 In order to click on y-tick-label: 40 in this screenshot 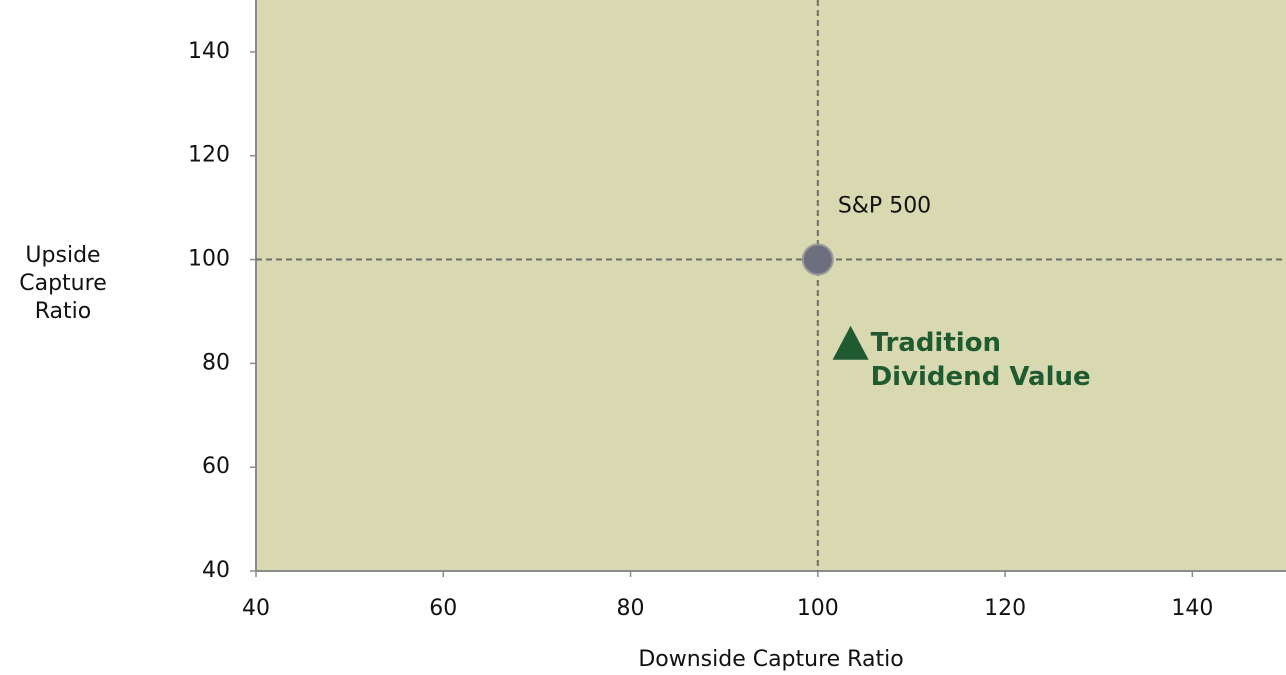, I will do `click(216, 570)`.